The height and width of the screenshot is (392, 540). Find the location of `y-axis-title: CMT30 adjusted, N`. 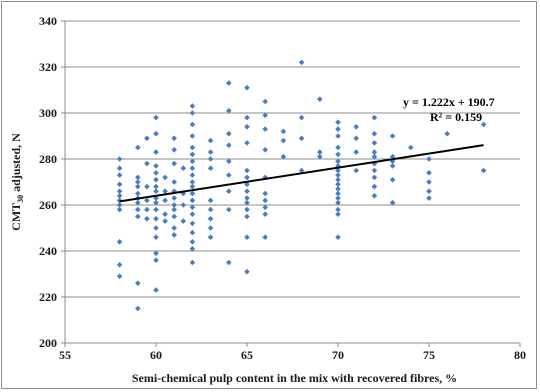

y-axis-title: CMT30 adjusted, N is located at coordinates (17, 182).